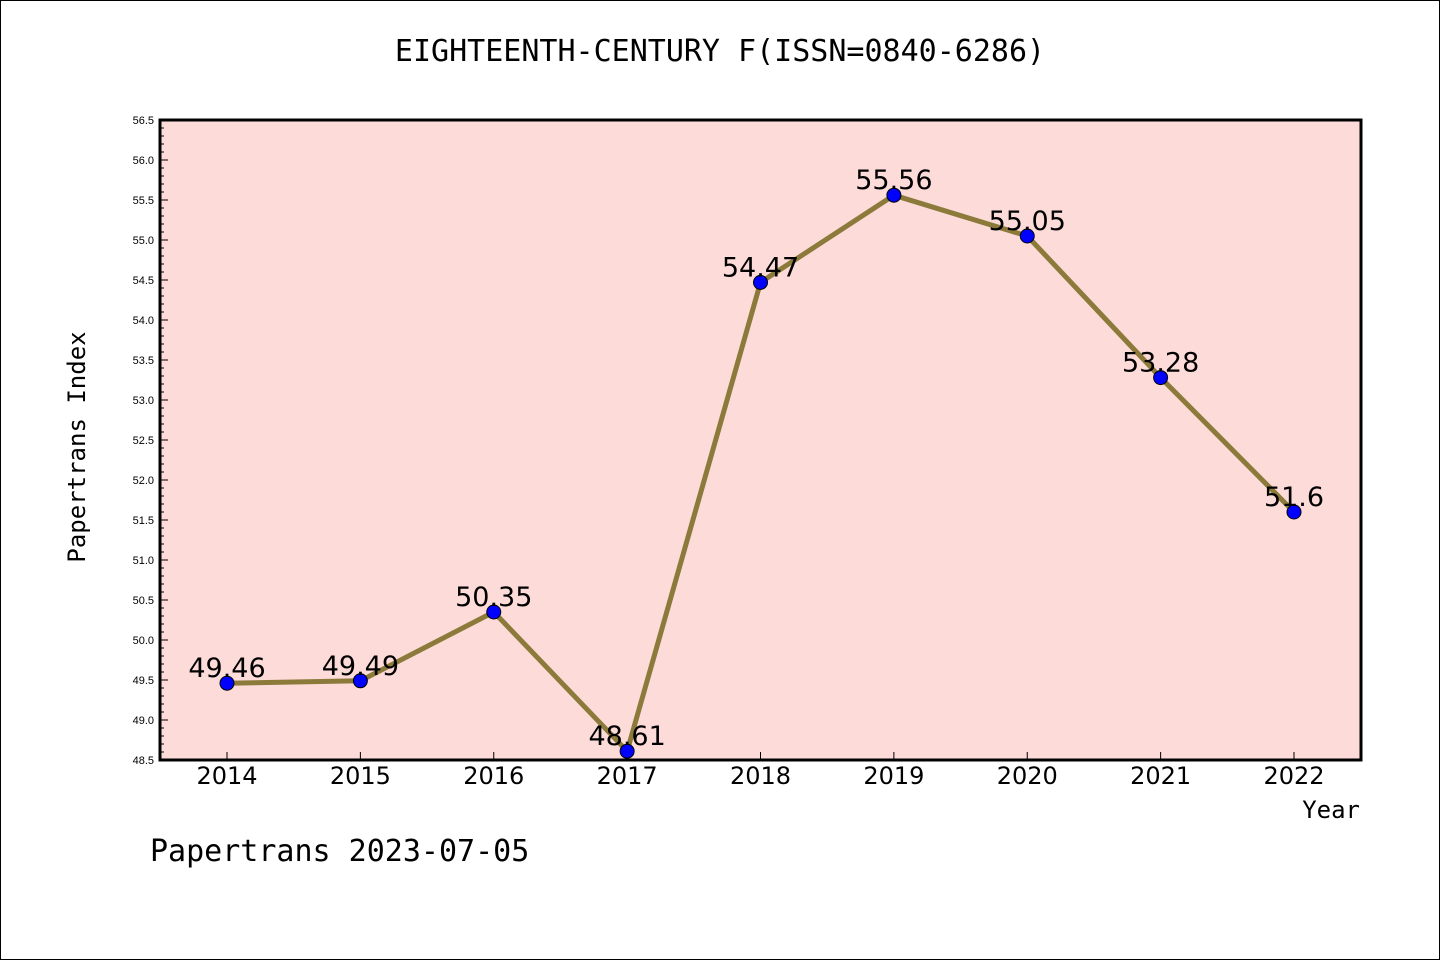 The image size is (1440, 960). Describe the element at coordinates (627, 776) in the screenshot. I see `x-tick-label: 2017` at that location.